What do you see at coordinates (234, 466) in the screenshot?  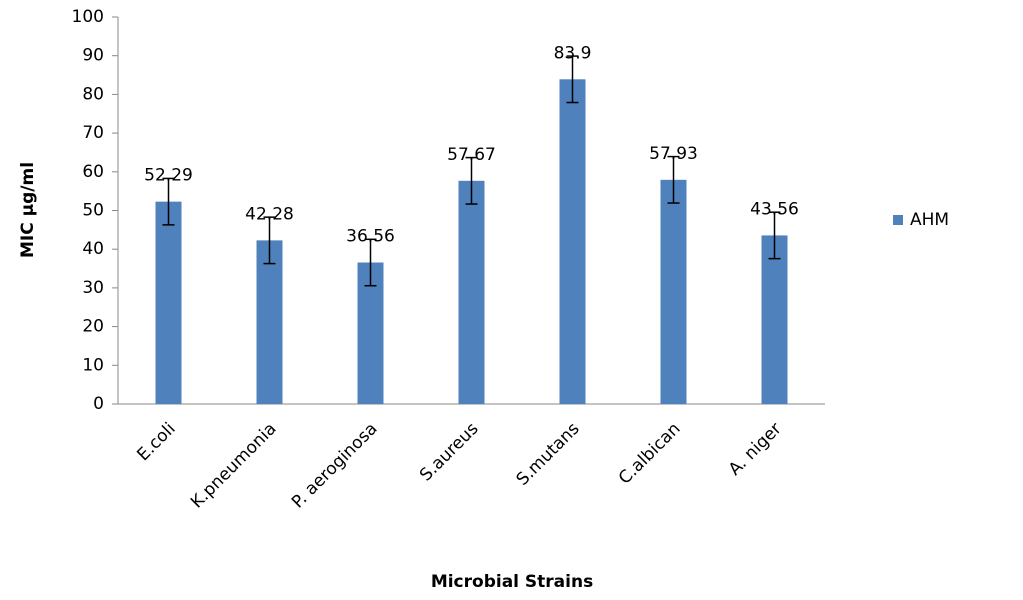 I see `x-tick-label: K.pneumonia` at bounding box center [234, 466].